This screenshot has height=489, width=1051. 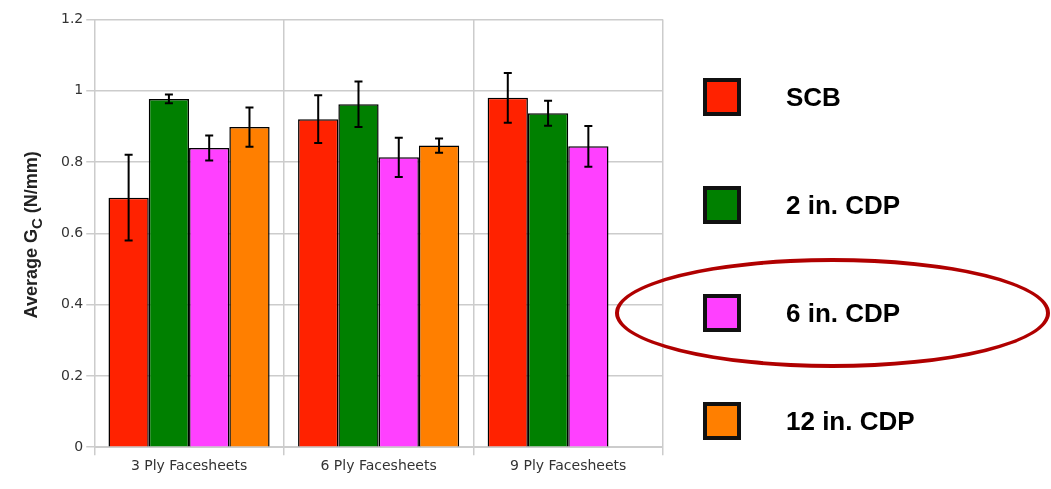 I want to click on x-tick-label: 9 Ply Facesheets, so click(x=568, y=465).